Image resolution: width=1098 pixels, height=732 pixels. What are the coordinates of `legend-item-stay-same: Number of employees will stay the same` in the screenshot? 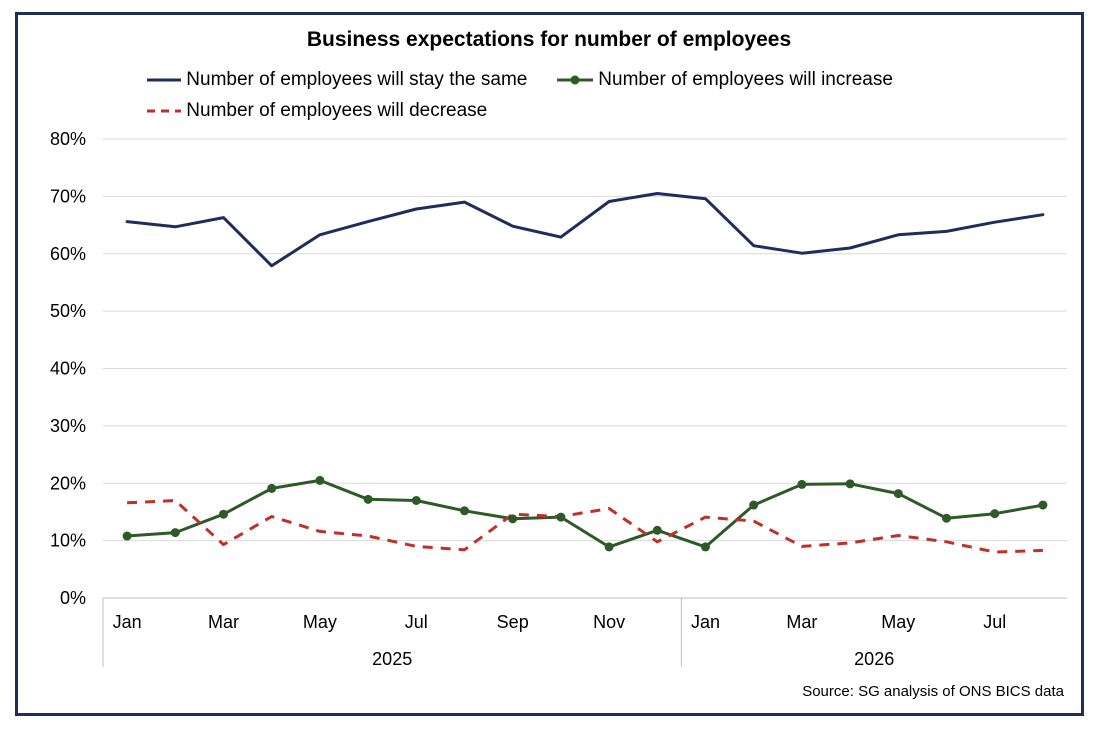 It's located at (337, 80).